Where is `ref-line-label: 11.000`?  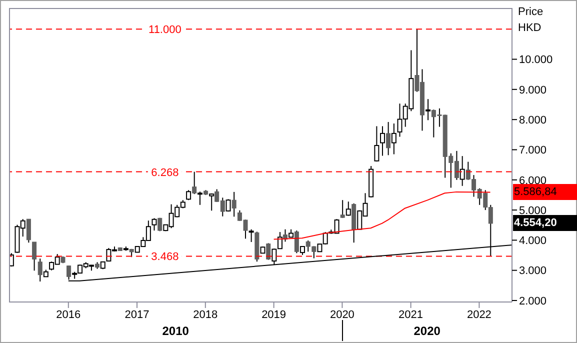
ref-line-label: 11.000 is located at coordinates (165, 30).